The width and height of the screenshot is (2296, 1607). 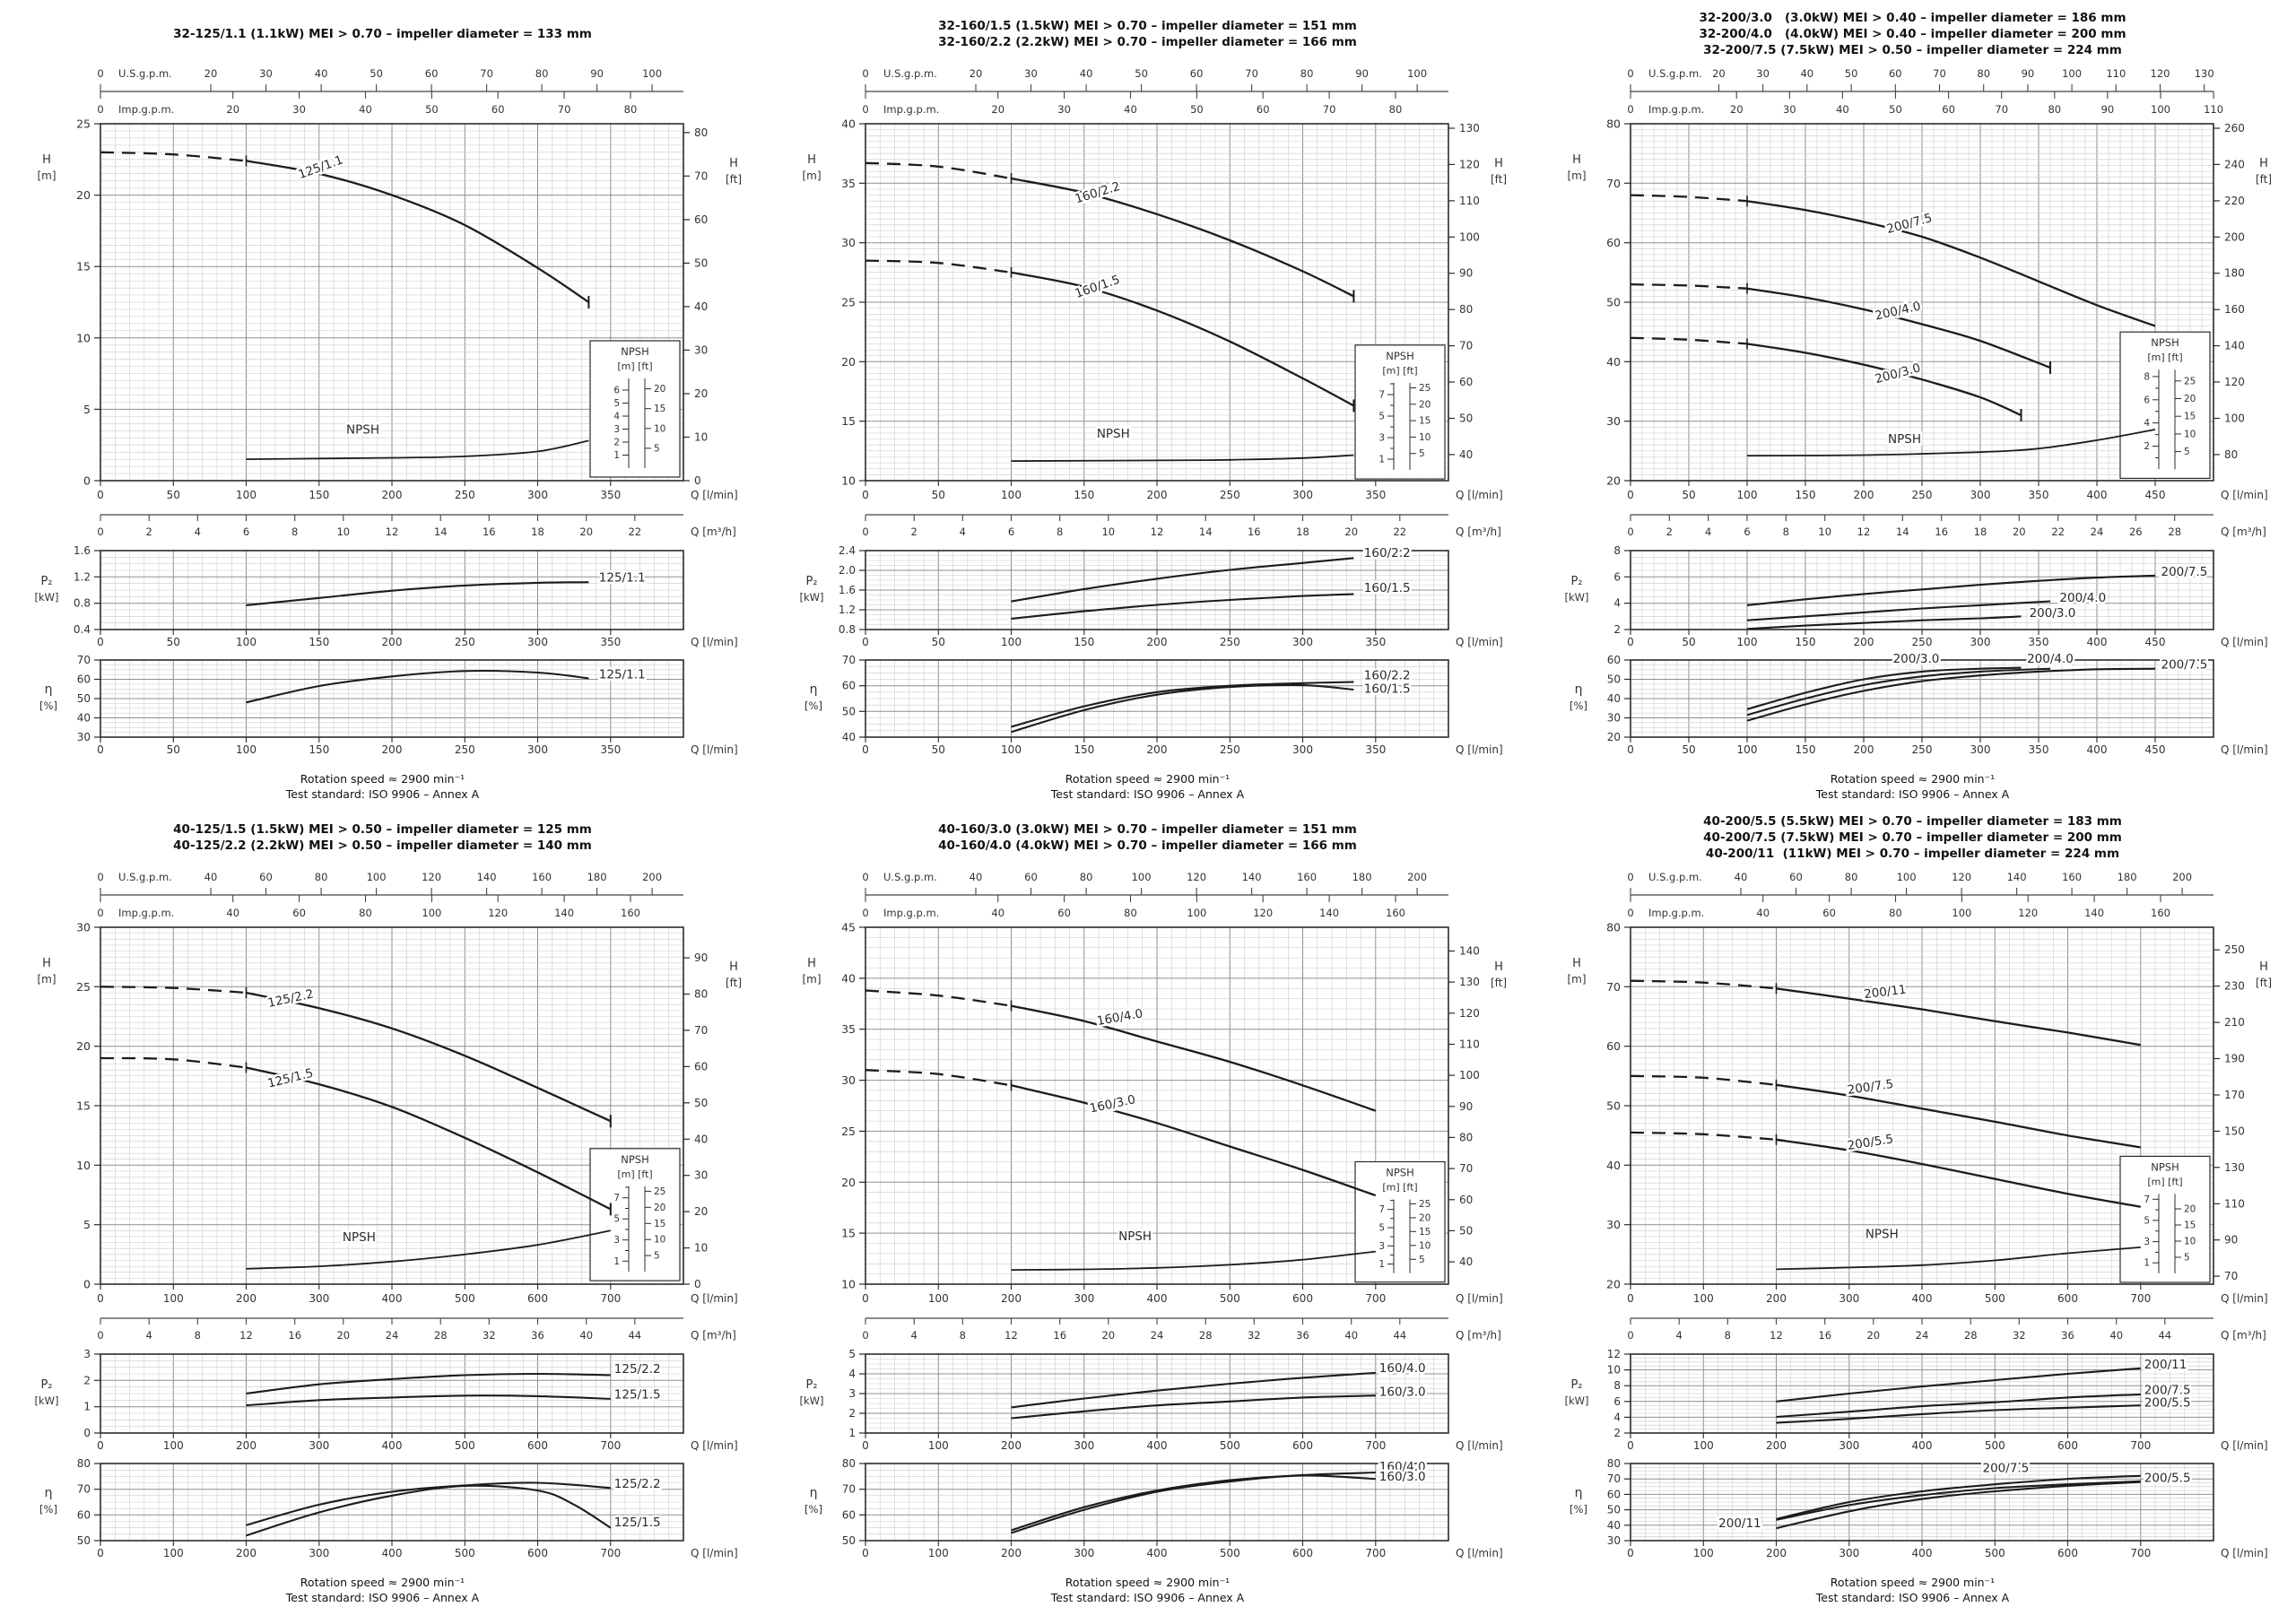 What do you see at coordinates (1576, 598) in the screenshot?
I see `svg-text: [kW]` at bounding box center [1576, 598].